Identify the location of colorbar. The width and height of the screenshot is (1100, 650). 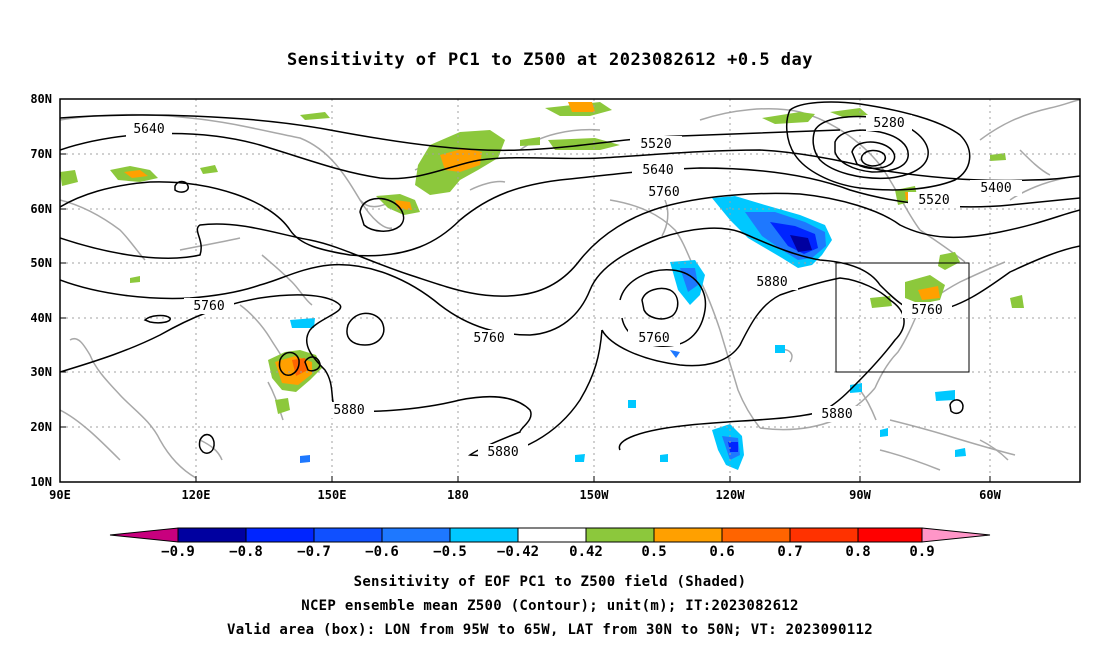
(550, 535).